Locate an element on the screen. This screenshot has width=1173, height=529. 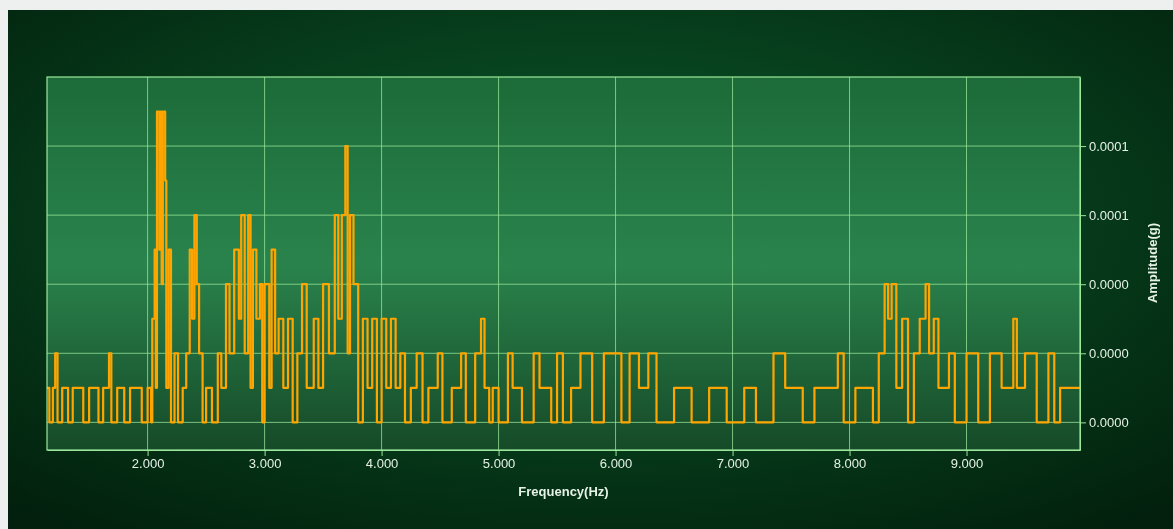
x-tick-label: 7.000 is located at coordinates (733, 464).